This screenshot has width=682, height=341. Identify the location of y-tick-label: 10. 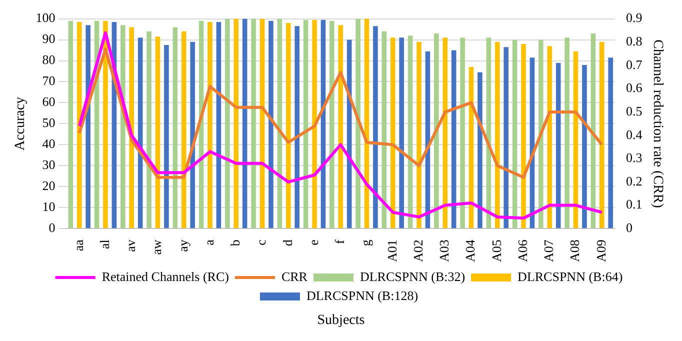
(49, 206).